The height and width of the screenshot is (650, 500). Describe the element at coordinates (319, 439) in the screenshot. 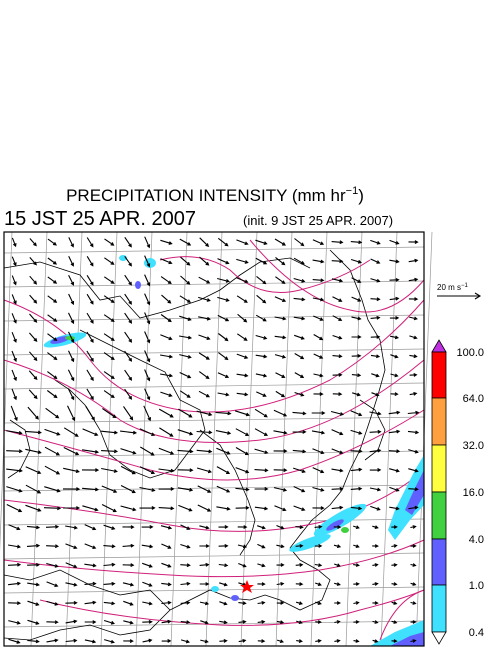

I see `meridian` at that location.